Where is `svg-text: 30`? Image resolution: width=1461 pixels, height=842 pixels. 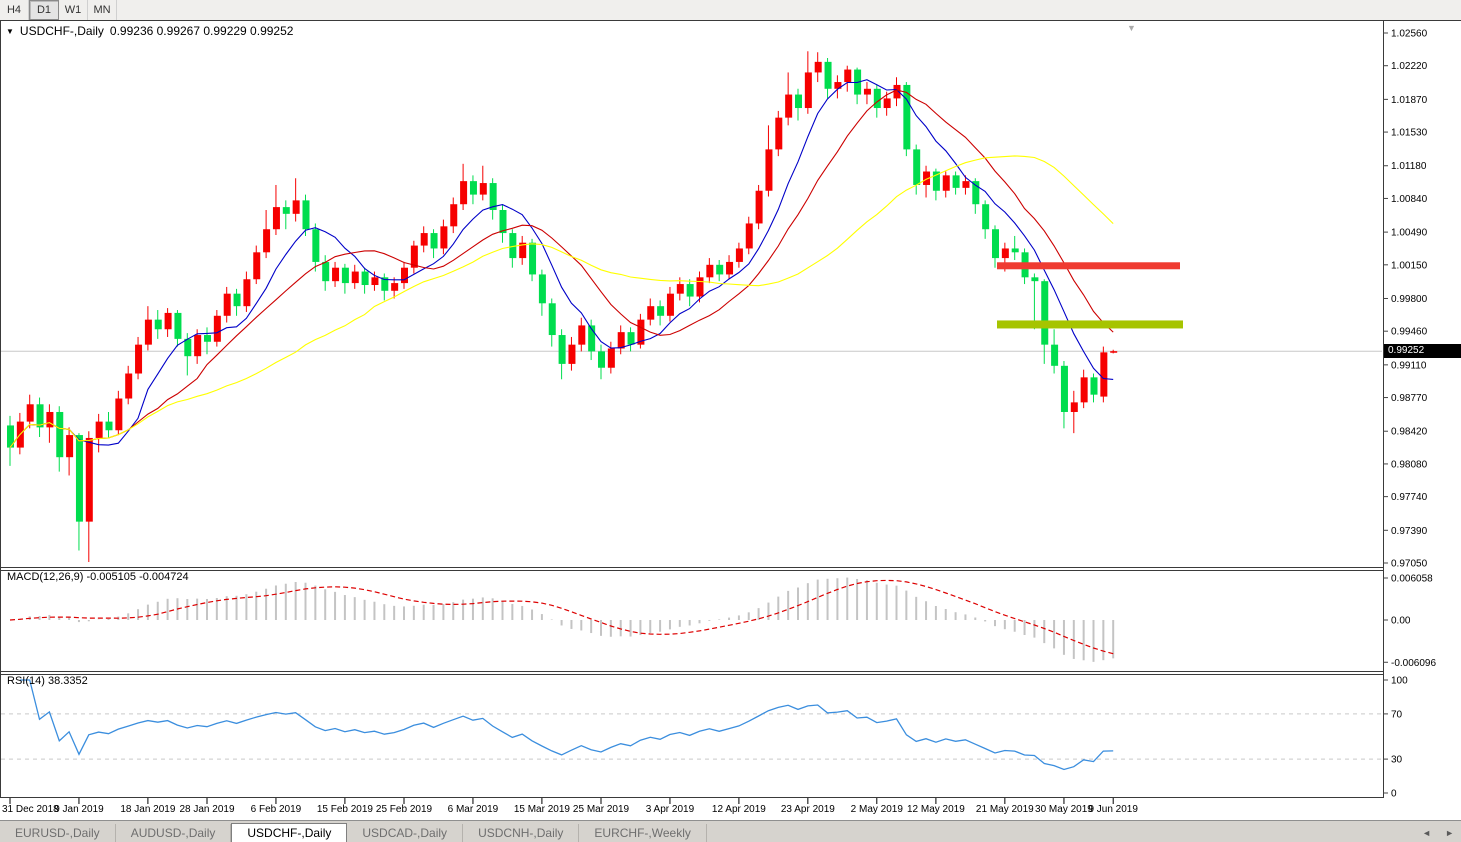 svg-text: 30 is located at coordinates (1397, 760).